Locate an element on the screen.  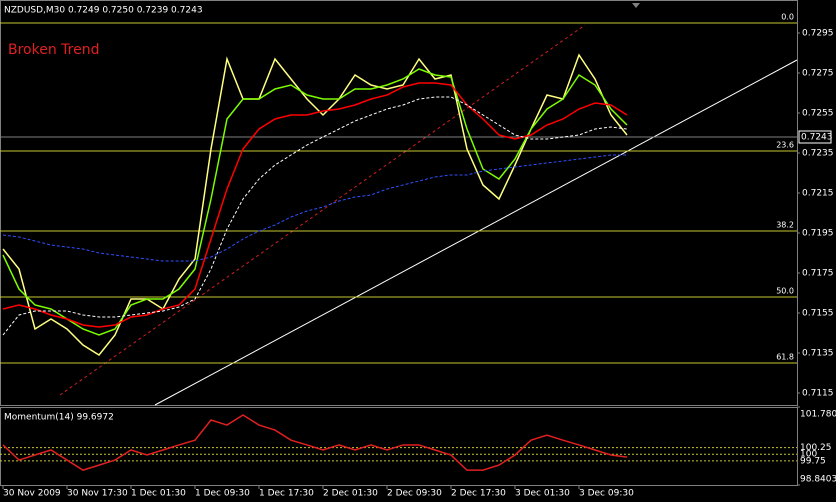
x-tick-label: 1 Dec 17:30 is located at coordinates (286, 494).